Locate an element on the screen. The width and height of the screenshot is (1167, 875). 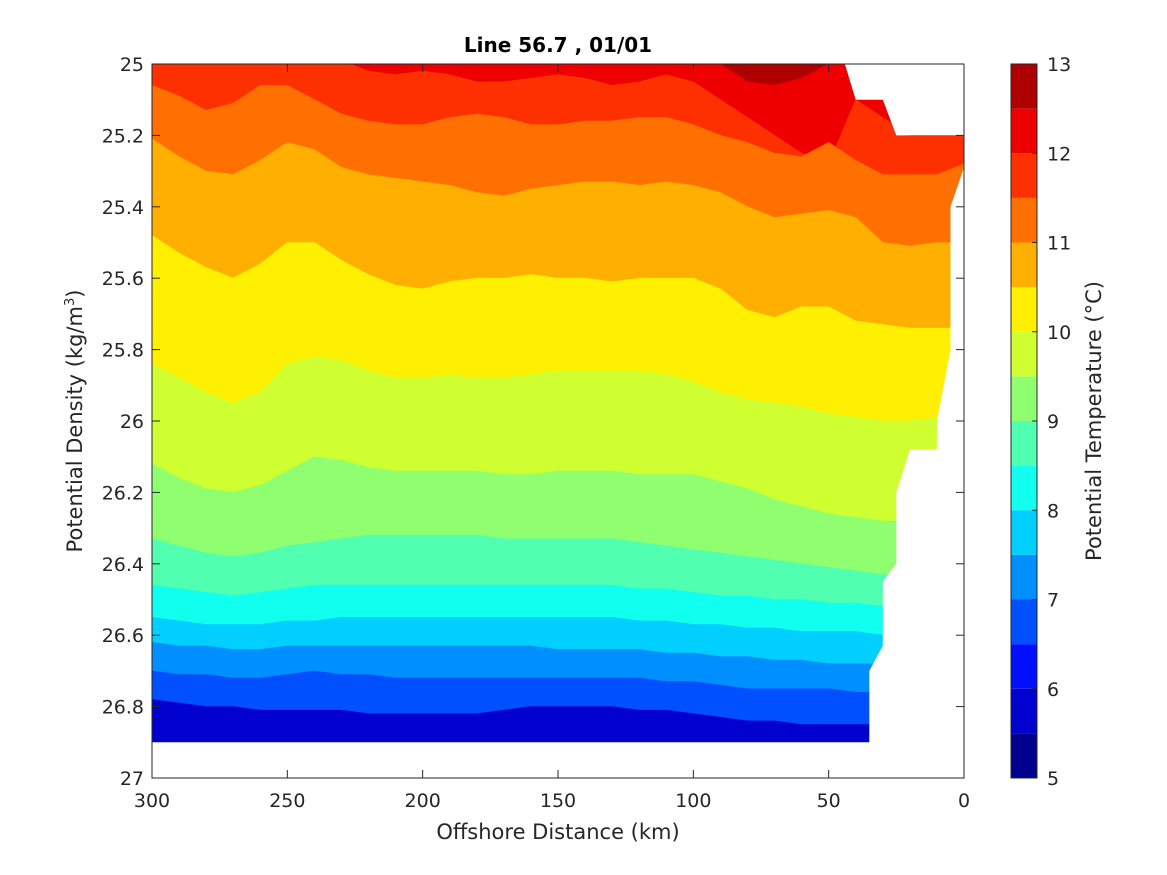
colorbar-tick-label: 13 is located at coordinates (1059, 65).